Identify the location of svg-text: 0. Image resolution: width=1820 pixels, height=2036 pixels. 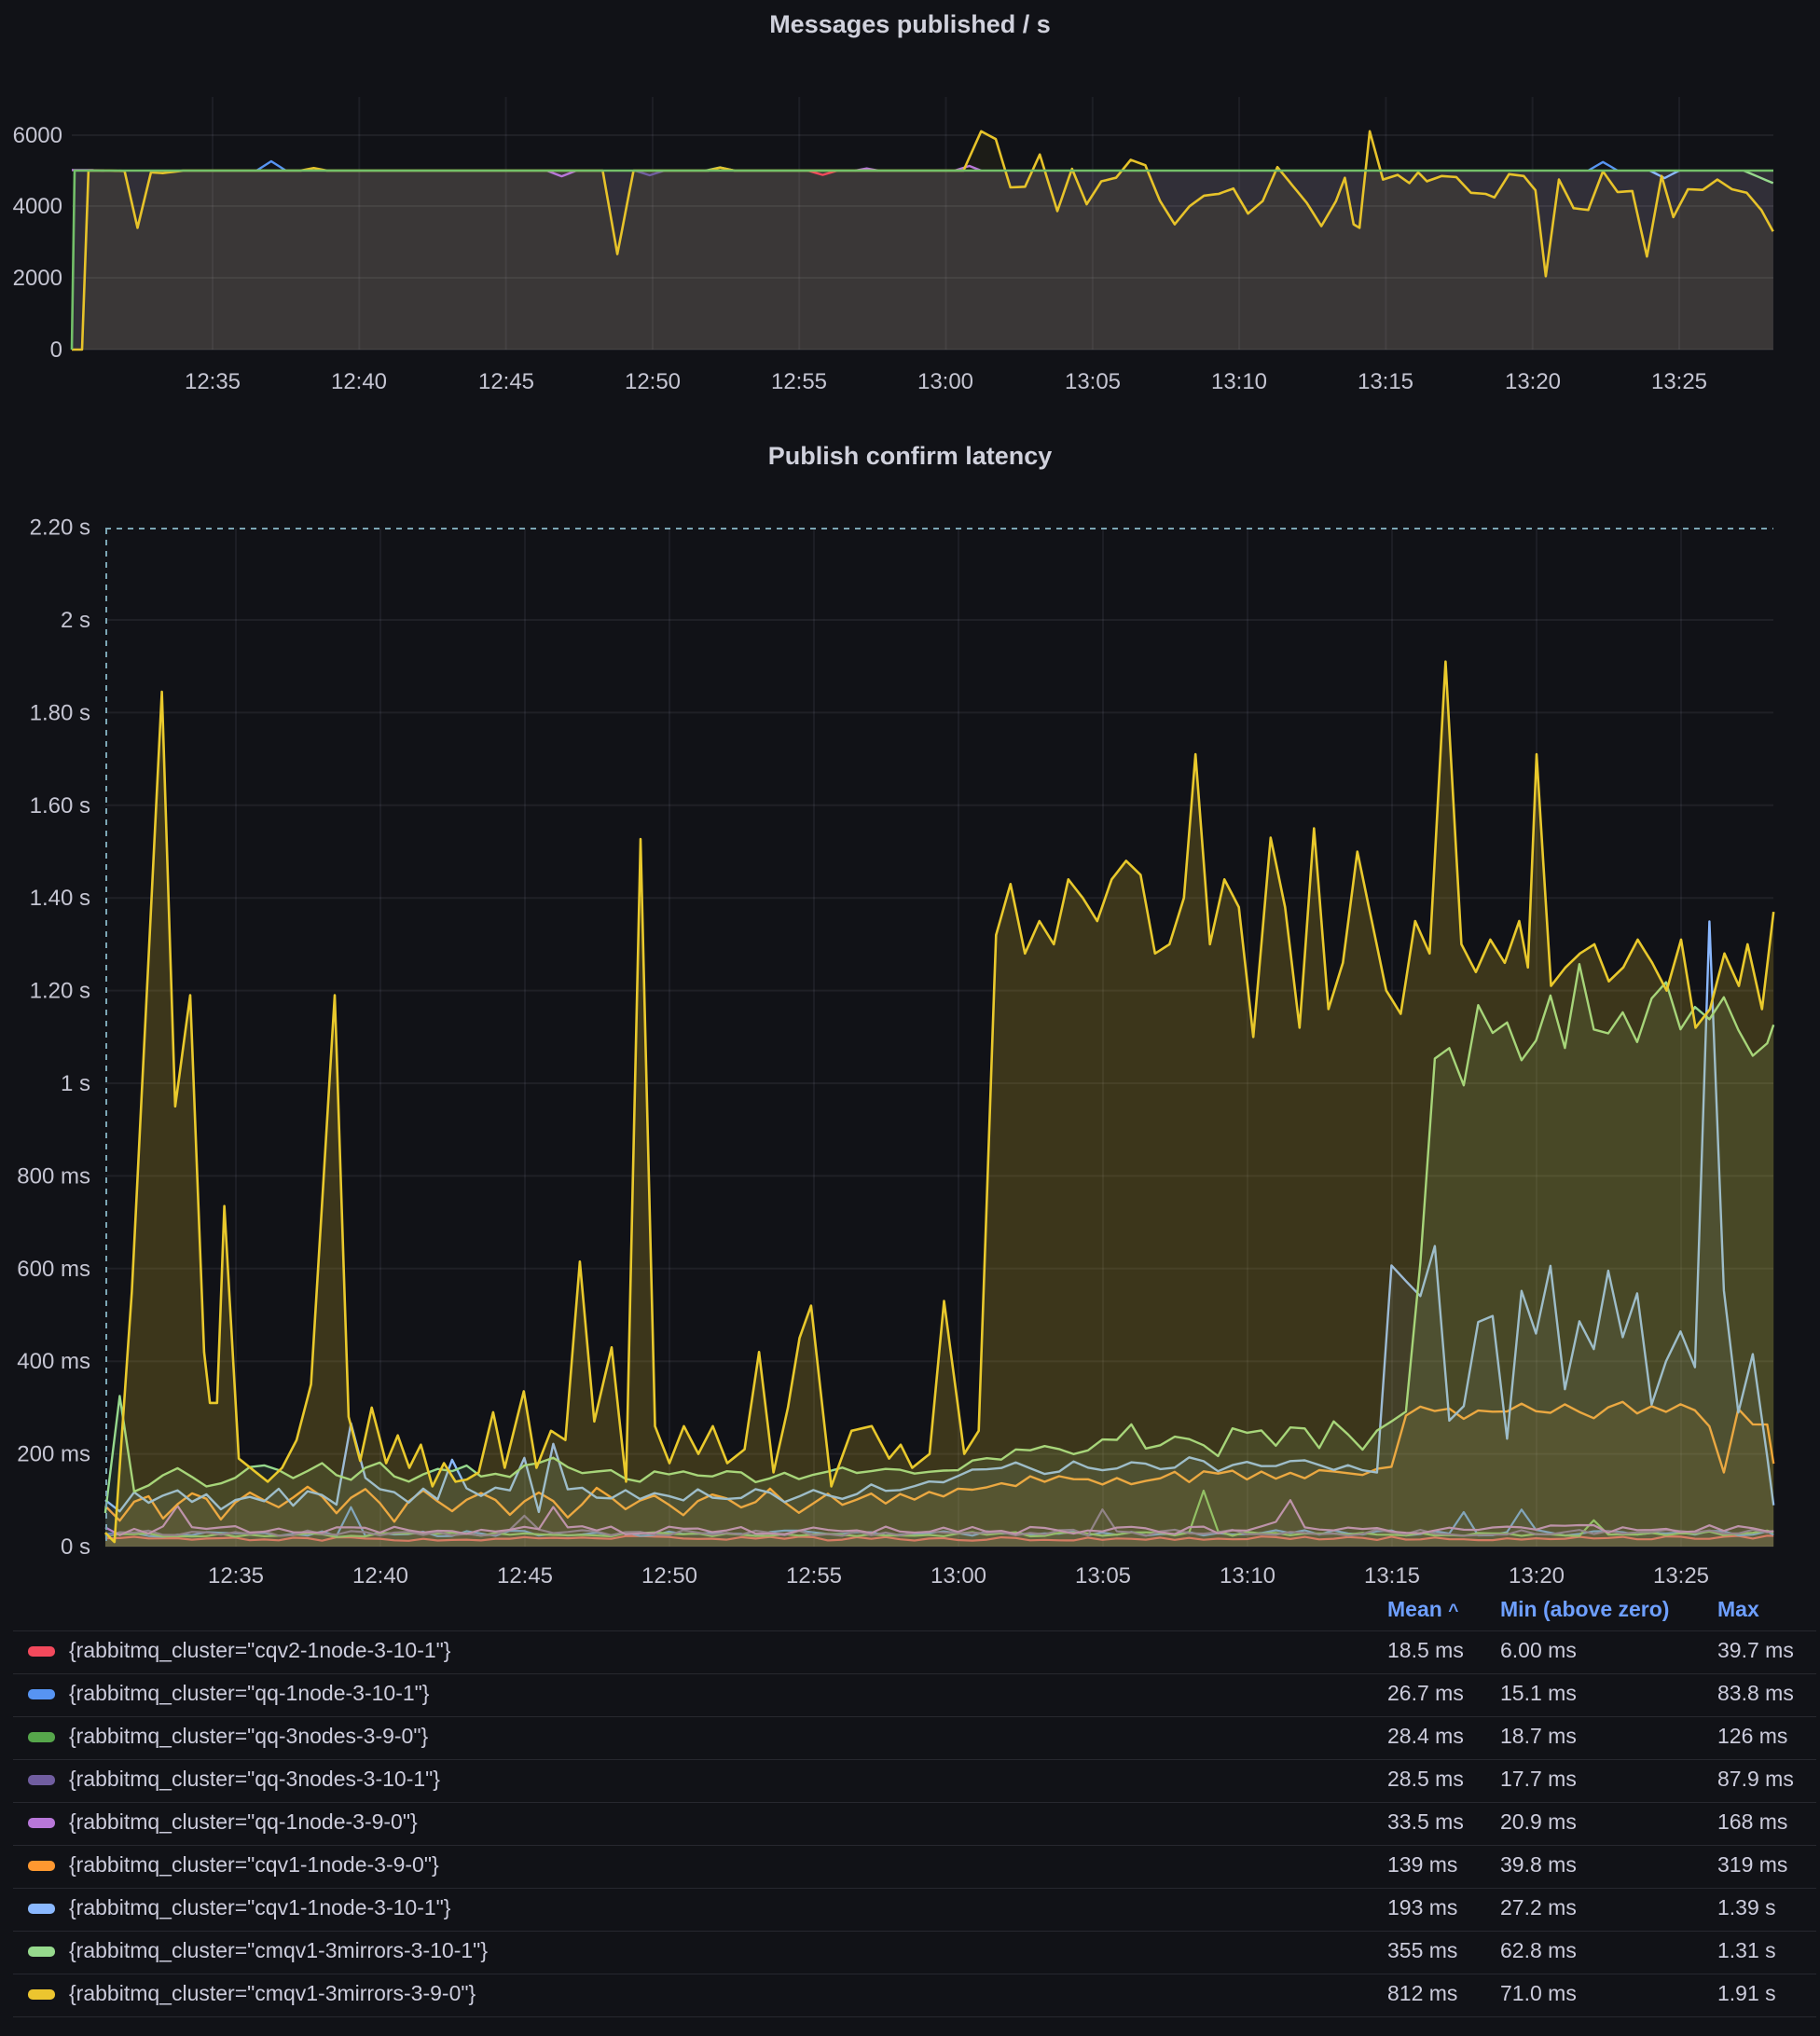
(56, 350).